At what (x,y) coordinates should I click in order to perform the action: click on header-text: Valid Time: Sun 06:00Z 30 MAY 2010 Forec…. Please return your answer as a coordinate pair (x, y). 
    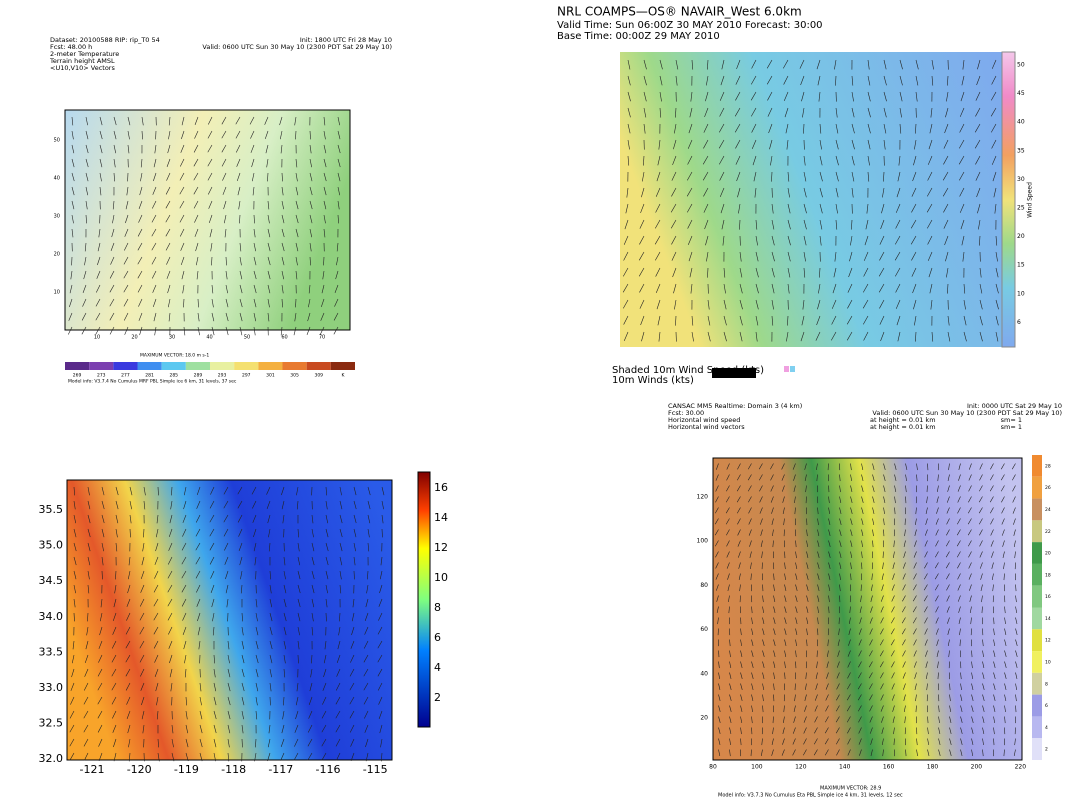
    Looking at the image, I should click on (690, 25).